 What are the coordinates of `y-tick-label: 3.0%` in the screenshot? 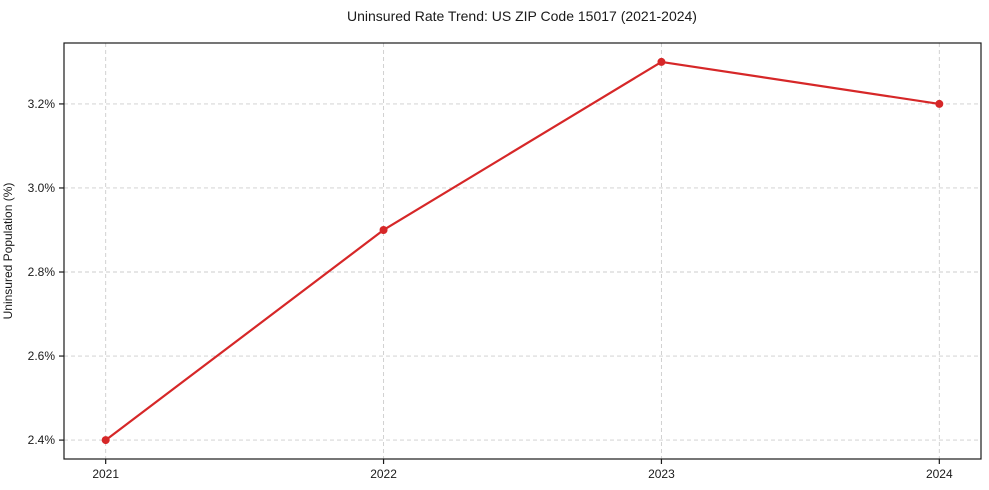 It's located at (42, 188).